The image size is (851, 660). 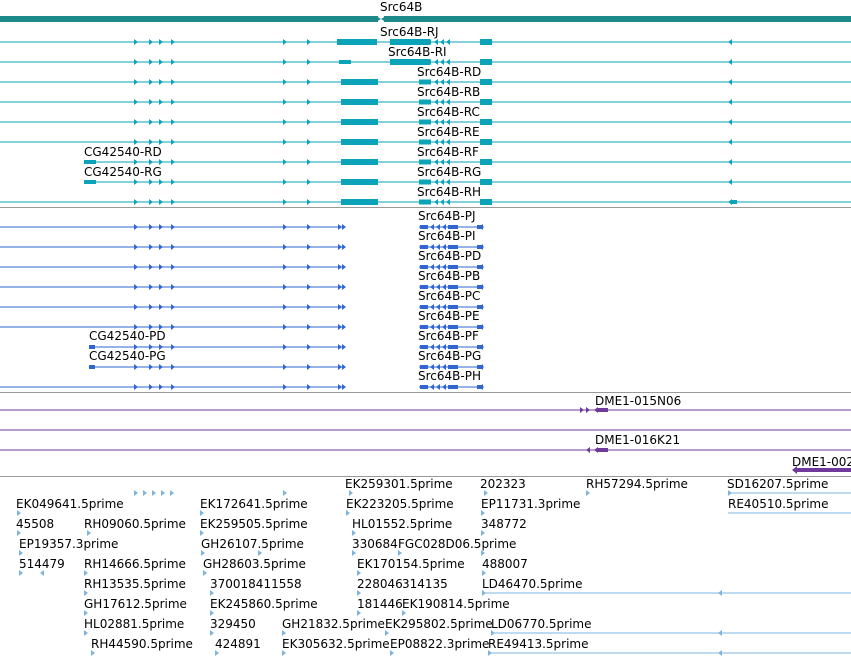 I want to click on est-label: FGC028D06.5prime, so click(x=457, y=544).